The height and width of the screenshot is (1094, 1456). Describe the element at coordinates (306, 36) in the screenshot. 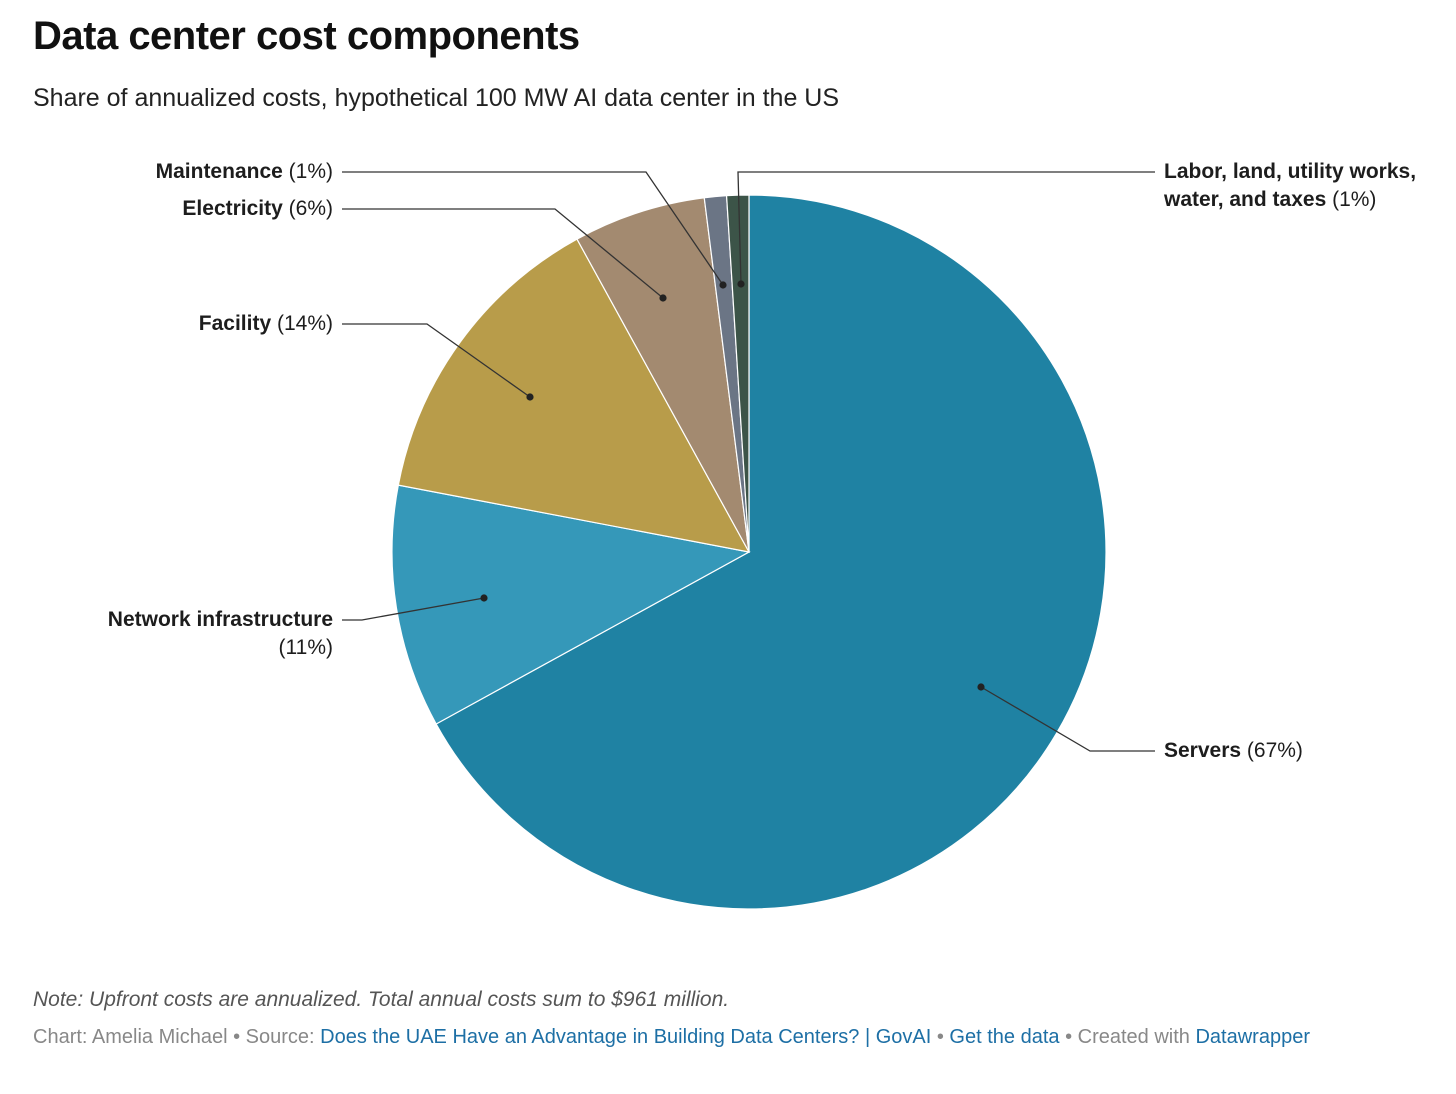

I see `chart-title: Data center cost components` at that location.